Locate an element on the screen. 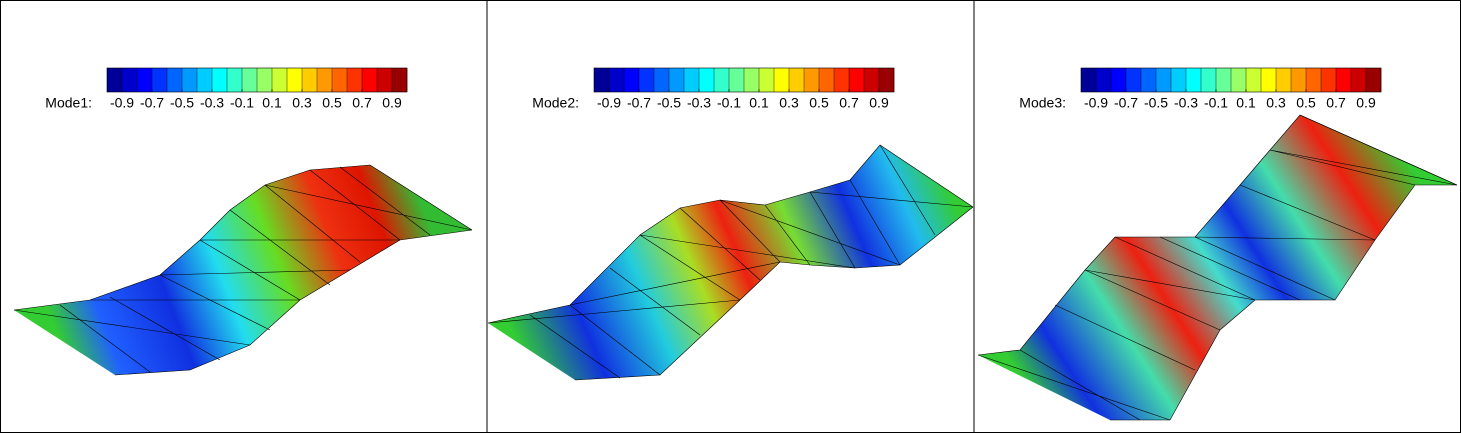 This screenshot has height=433, width=1461. mode-label: Mode3: is located at coordinates (1042, 103).